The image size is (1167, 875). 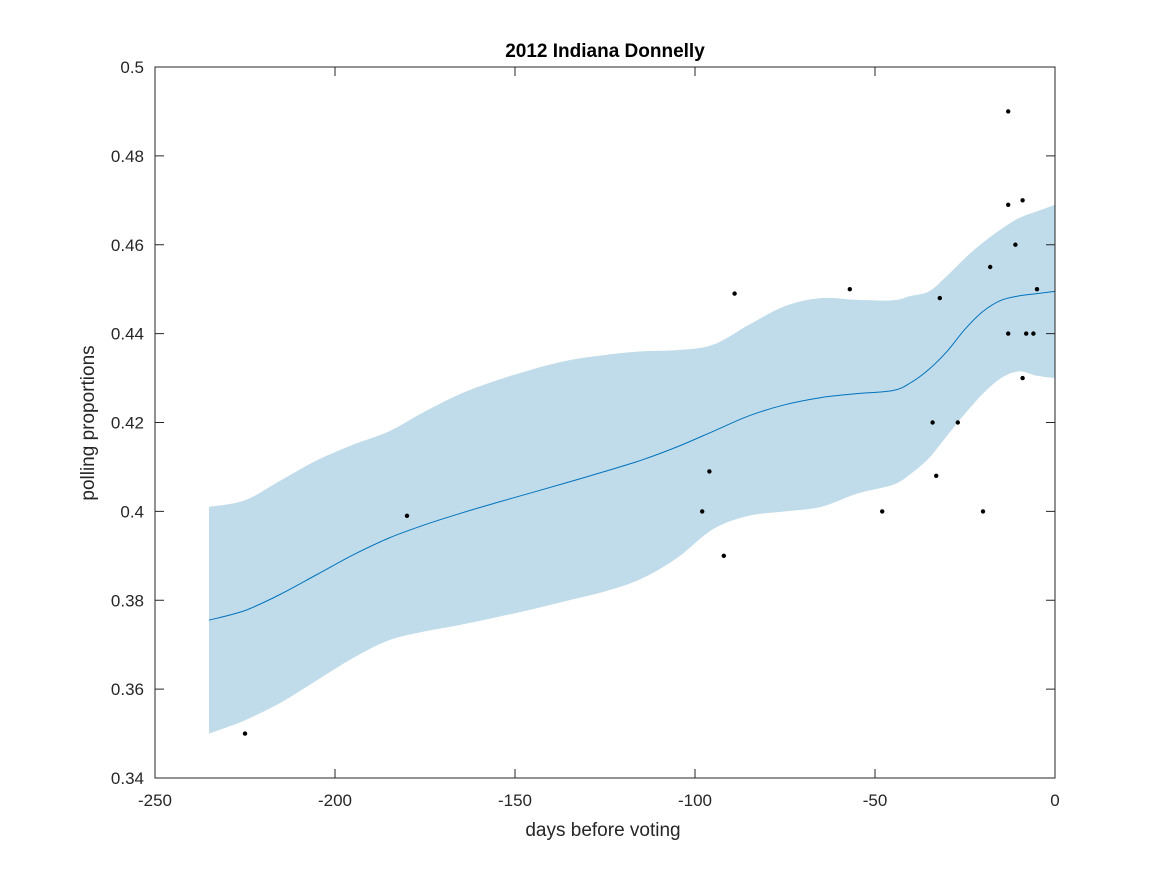 What do you see at coordinates (155, 800) in the screenshot?
I see `x-tick-label: -250` at bounding box center [155, 800].